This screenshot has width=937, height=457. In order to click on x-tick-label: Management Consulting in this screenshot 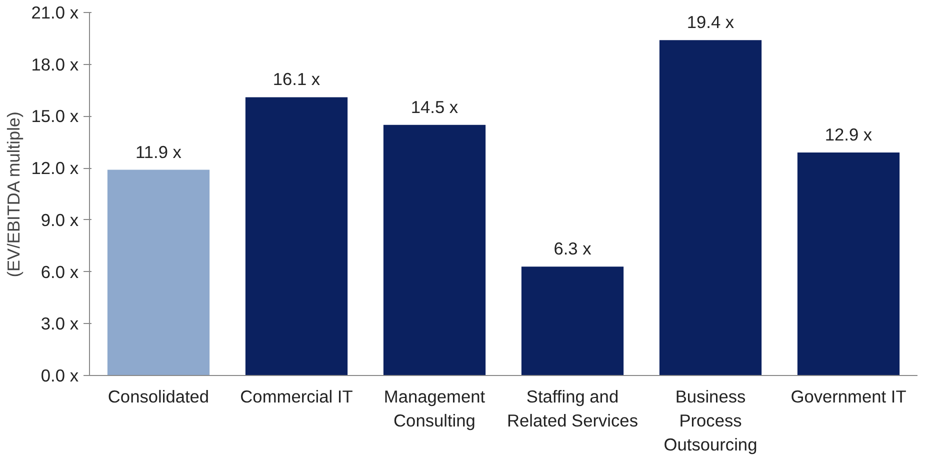, I will do `click(435, 408)`.